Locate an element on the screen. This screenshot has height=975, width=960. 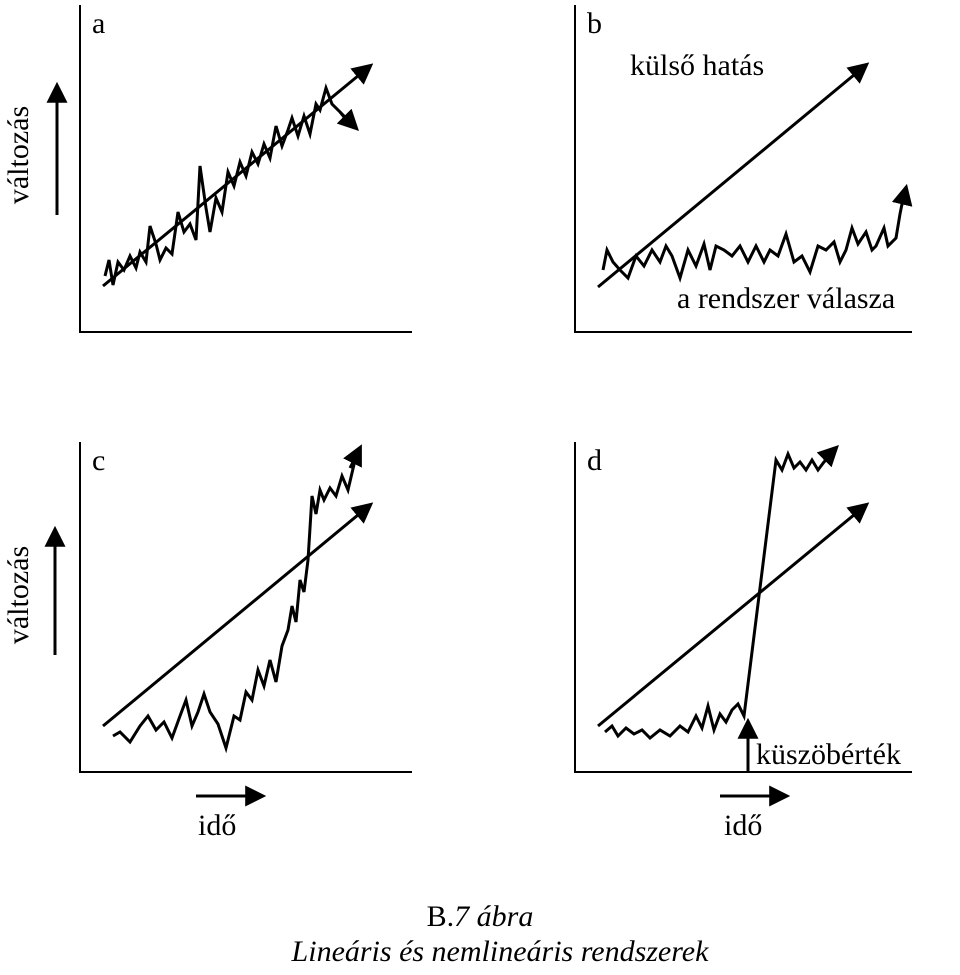
panel-b: b külső hatás a rendszer válasza is located at coordinates (743, 169).